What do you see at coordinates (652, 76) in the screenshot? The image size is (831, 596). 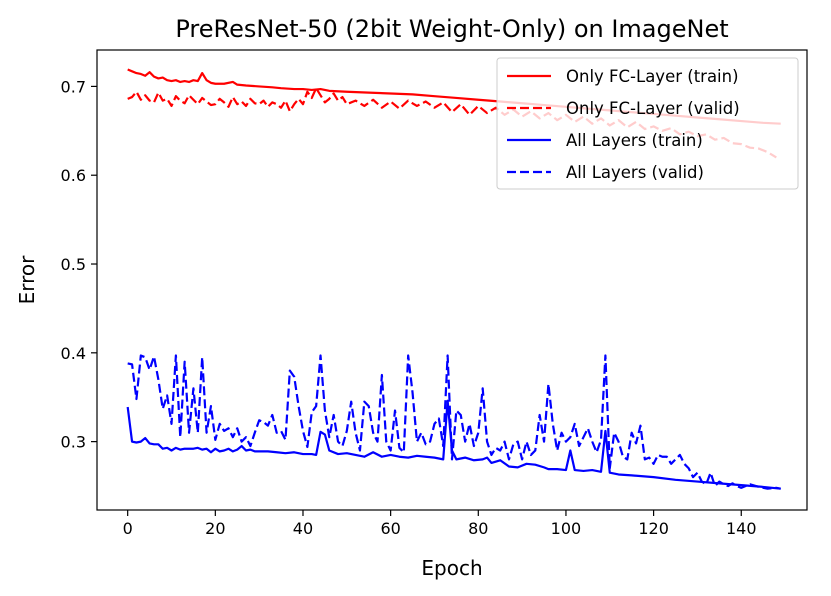 I see `legend-label: Only FC-Layer (train)` at bounding box center [652, 76].